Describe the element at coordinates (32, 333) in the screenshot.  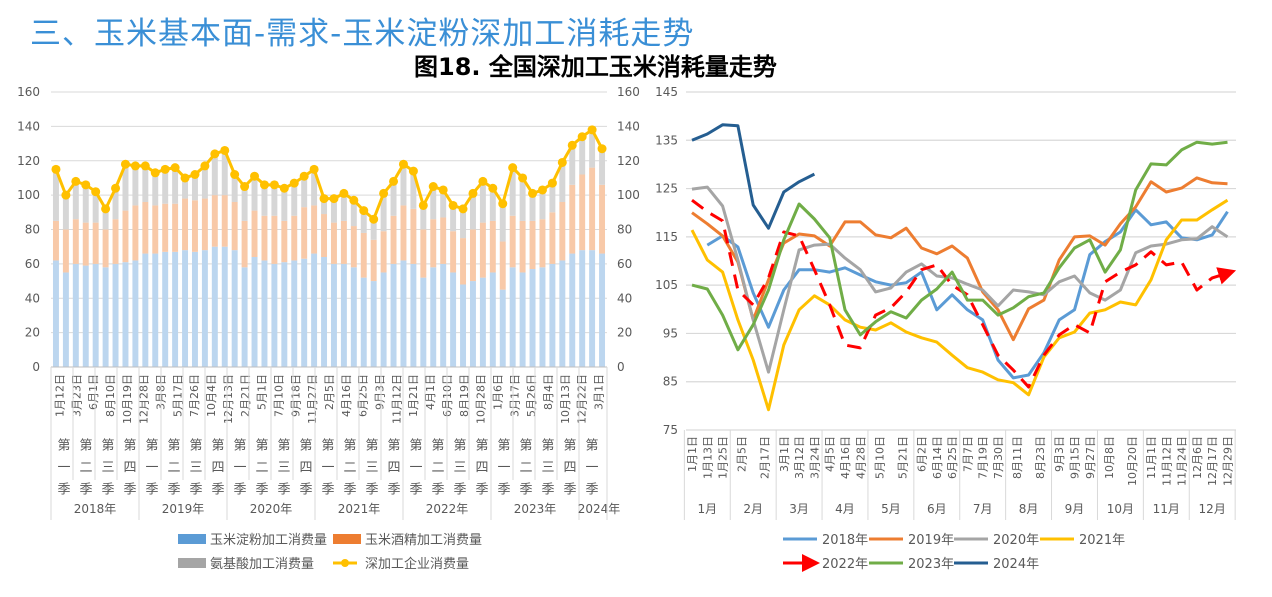
I see `y-tick-label: 20` at that location.